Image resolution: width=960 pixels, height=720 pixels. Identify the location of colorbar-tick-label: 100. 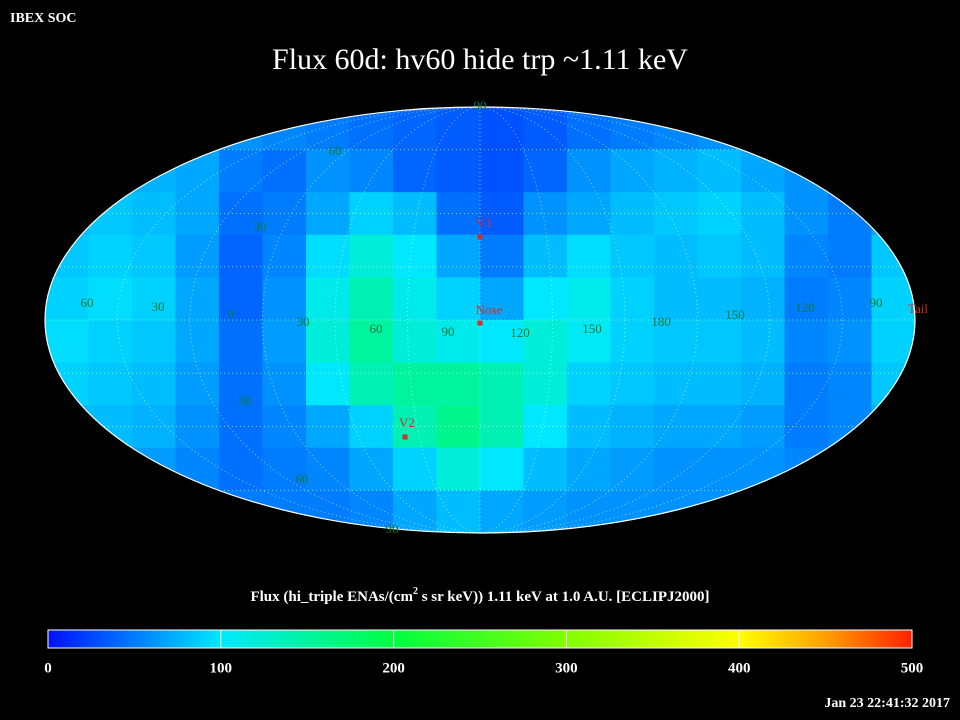
(221, 668).